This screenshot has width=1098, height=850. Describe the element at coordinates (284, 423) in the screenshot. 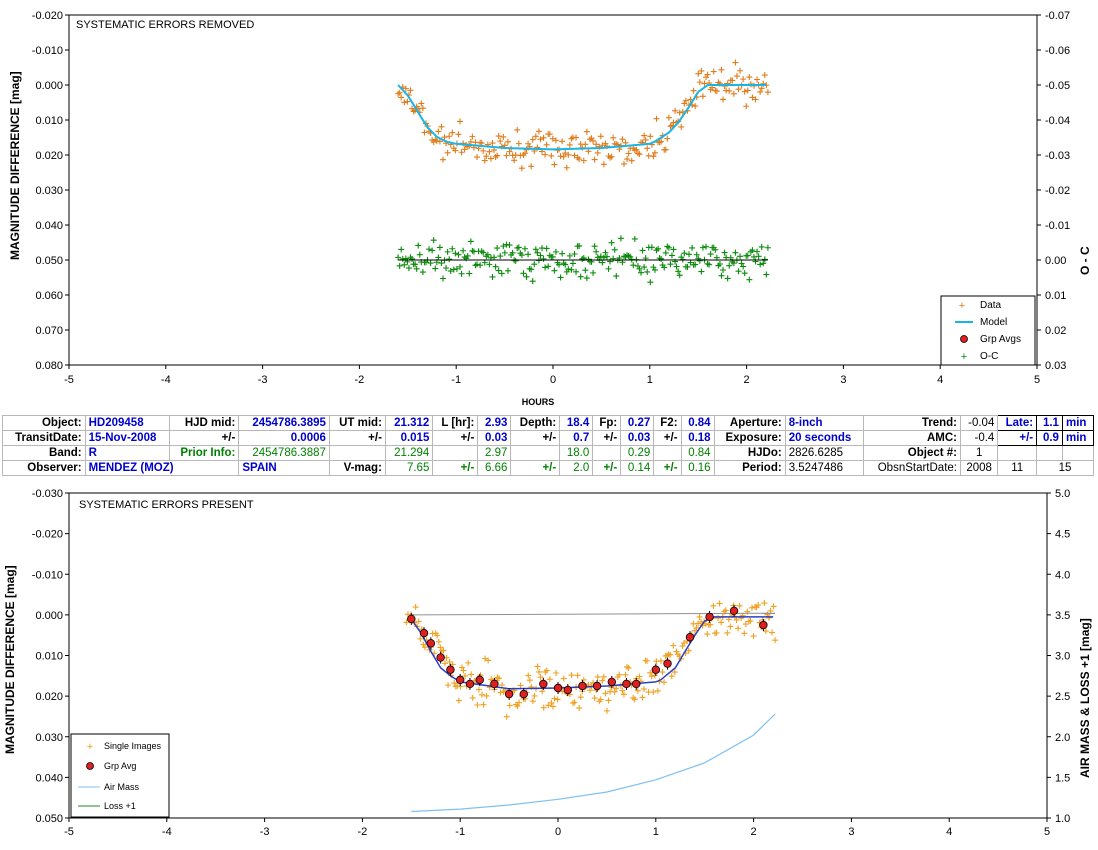

I see `hjd-mid-value: 2454786.3895` at that location.